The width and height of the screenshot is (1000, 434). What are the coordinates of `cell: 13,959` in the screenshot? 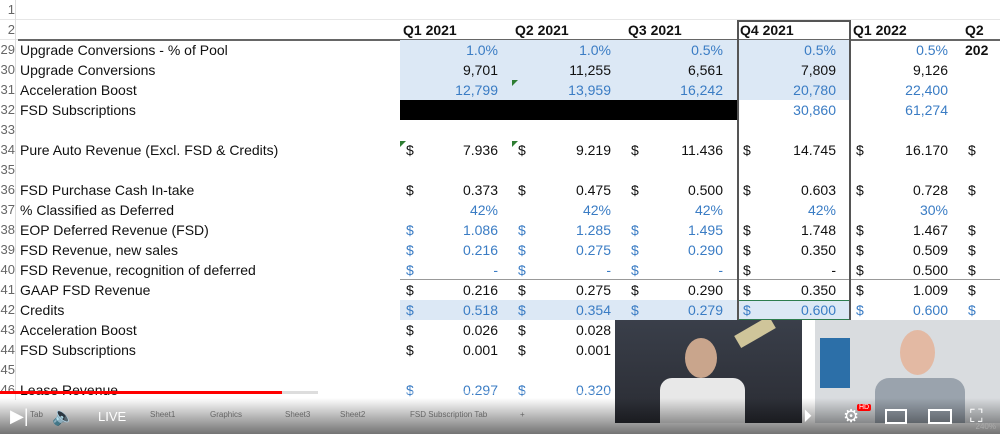 It's located at (568, 90).